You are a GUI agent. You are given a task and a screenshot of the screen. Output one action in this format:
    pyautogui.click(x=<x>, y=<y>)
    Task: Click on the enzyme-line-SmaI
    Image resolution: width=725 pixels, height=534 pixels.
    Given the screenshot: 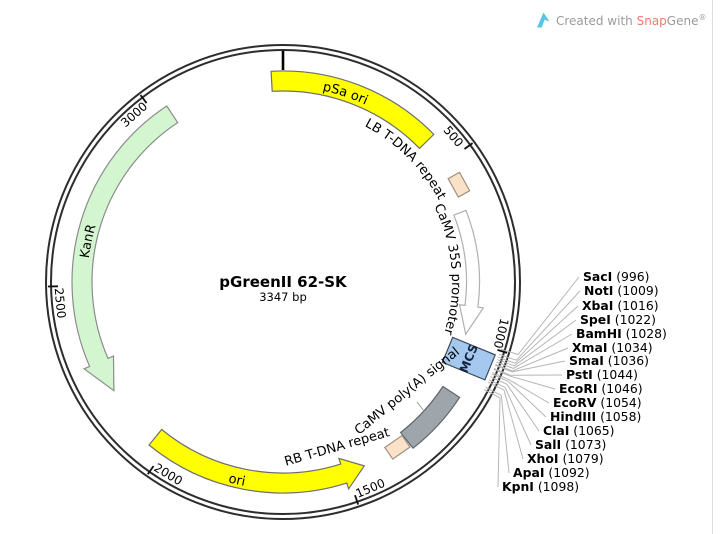 What is the action you would take?
    pyautogui.click(x=530, y=366)
    